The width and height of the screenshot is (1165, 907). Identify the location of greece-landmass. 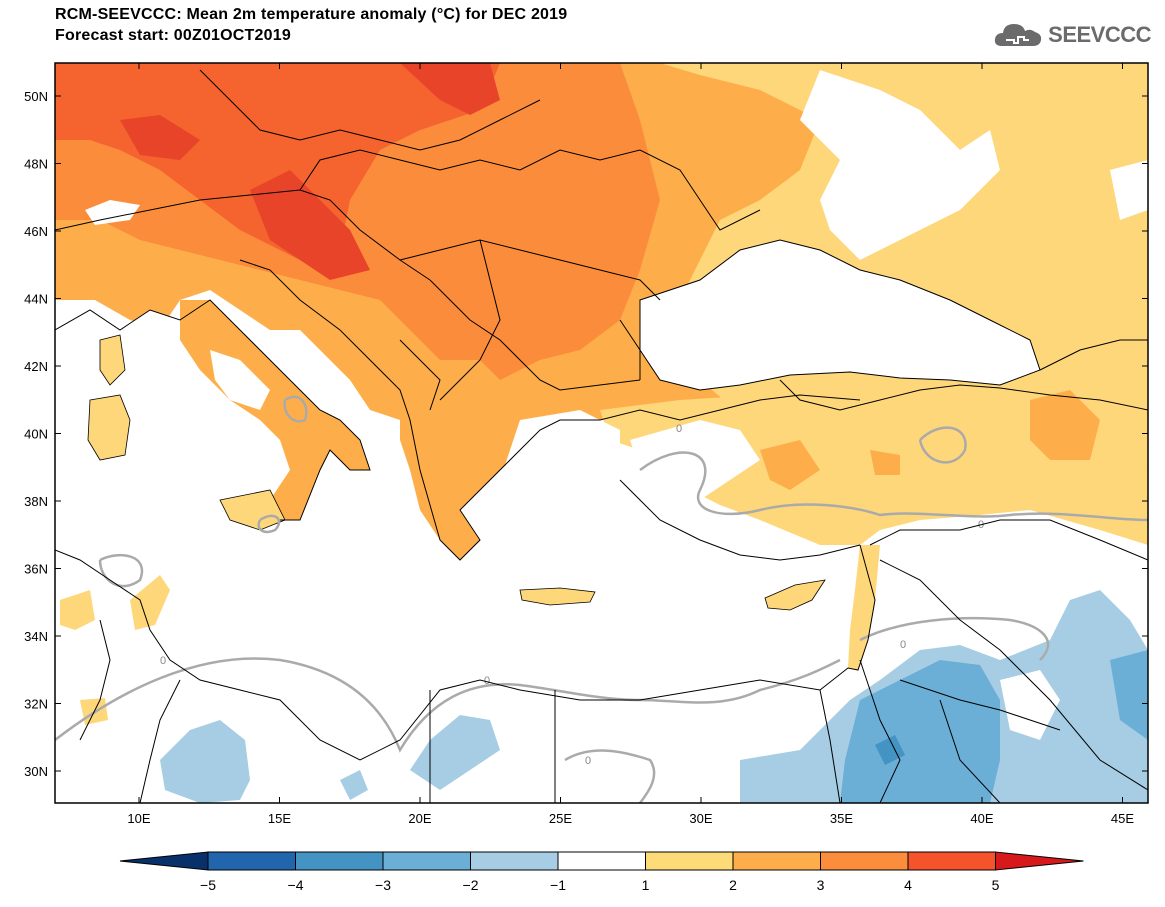
(470, 480).